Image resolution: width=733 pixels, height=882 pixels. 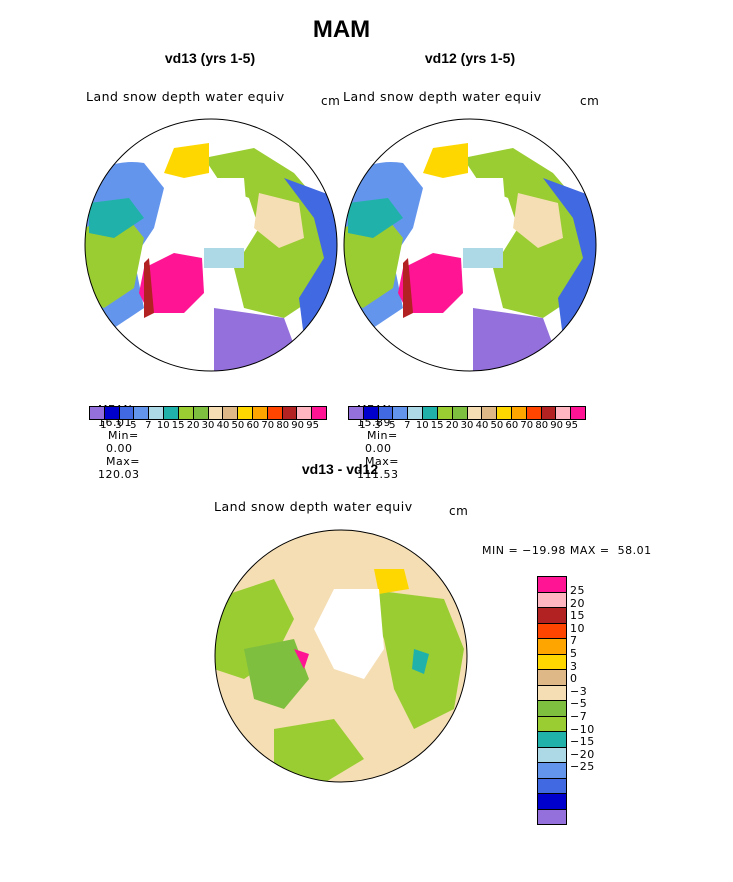 I want to click on panel-2-subtitle: vd12 (yrs 1-5), so click(x=470, y=58).